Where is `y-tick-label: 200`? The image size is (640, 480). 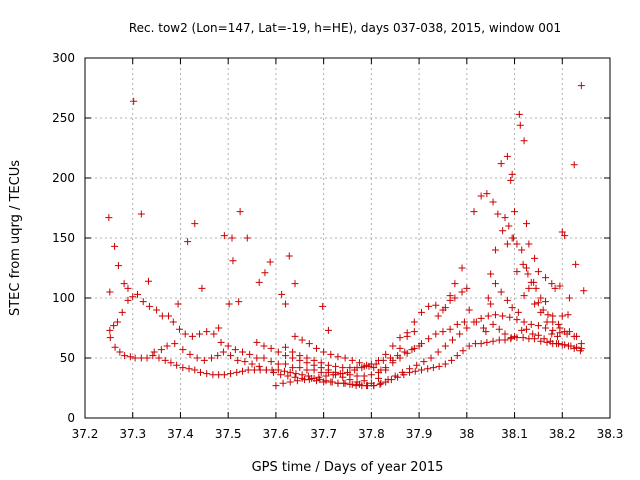 y-tick-label: 200 is located at coordinates (63, 178).